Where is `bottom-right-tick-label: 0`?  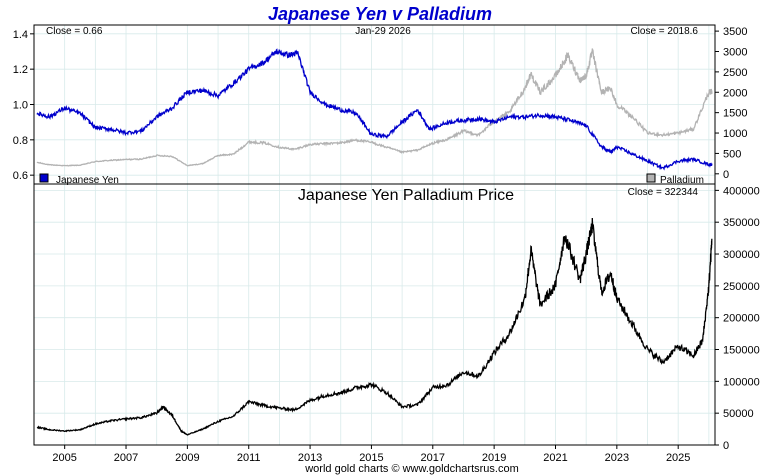
bottom-right-tick-label: 0 is located at coordinates (726, 446).